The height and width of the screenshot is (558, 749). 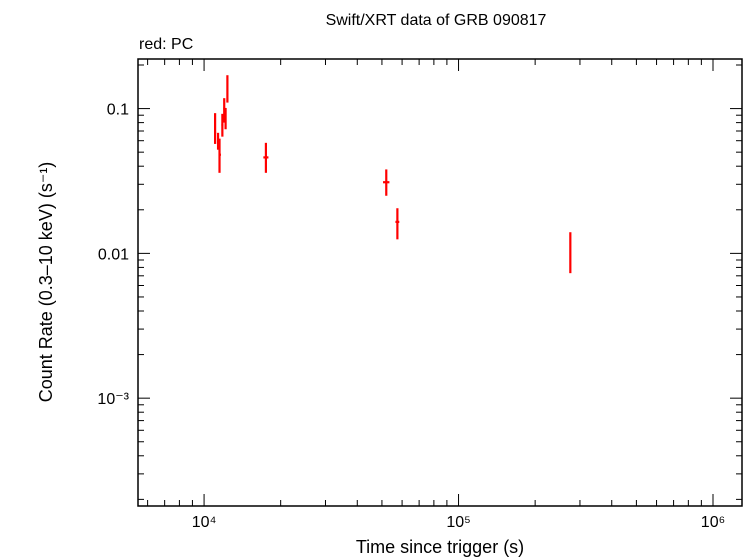 I want to click on x-tick-label: 10⁵, so click(x=458, y=522).